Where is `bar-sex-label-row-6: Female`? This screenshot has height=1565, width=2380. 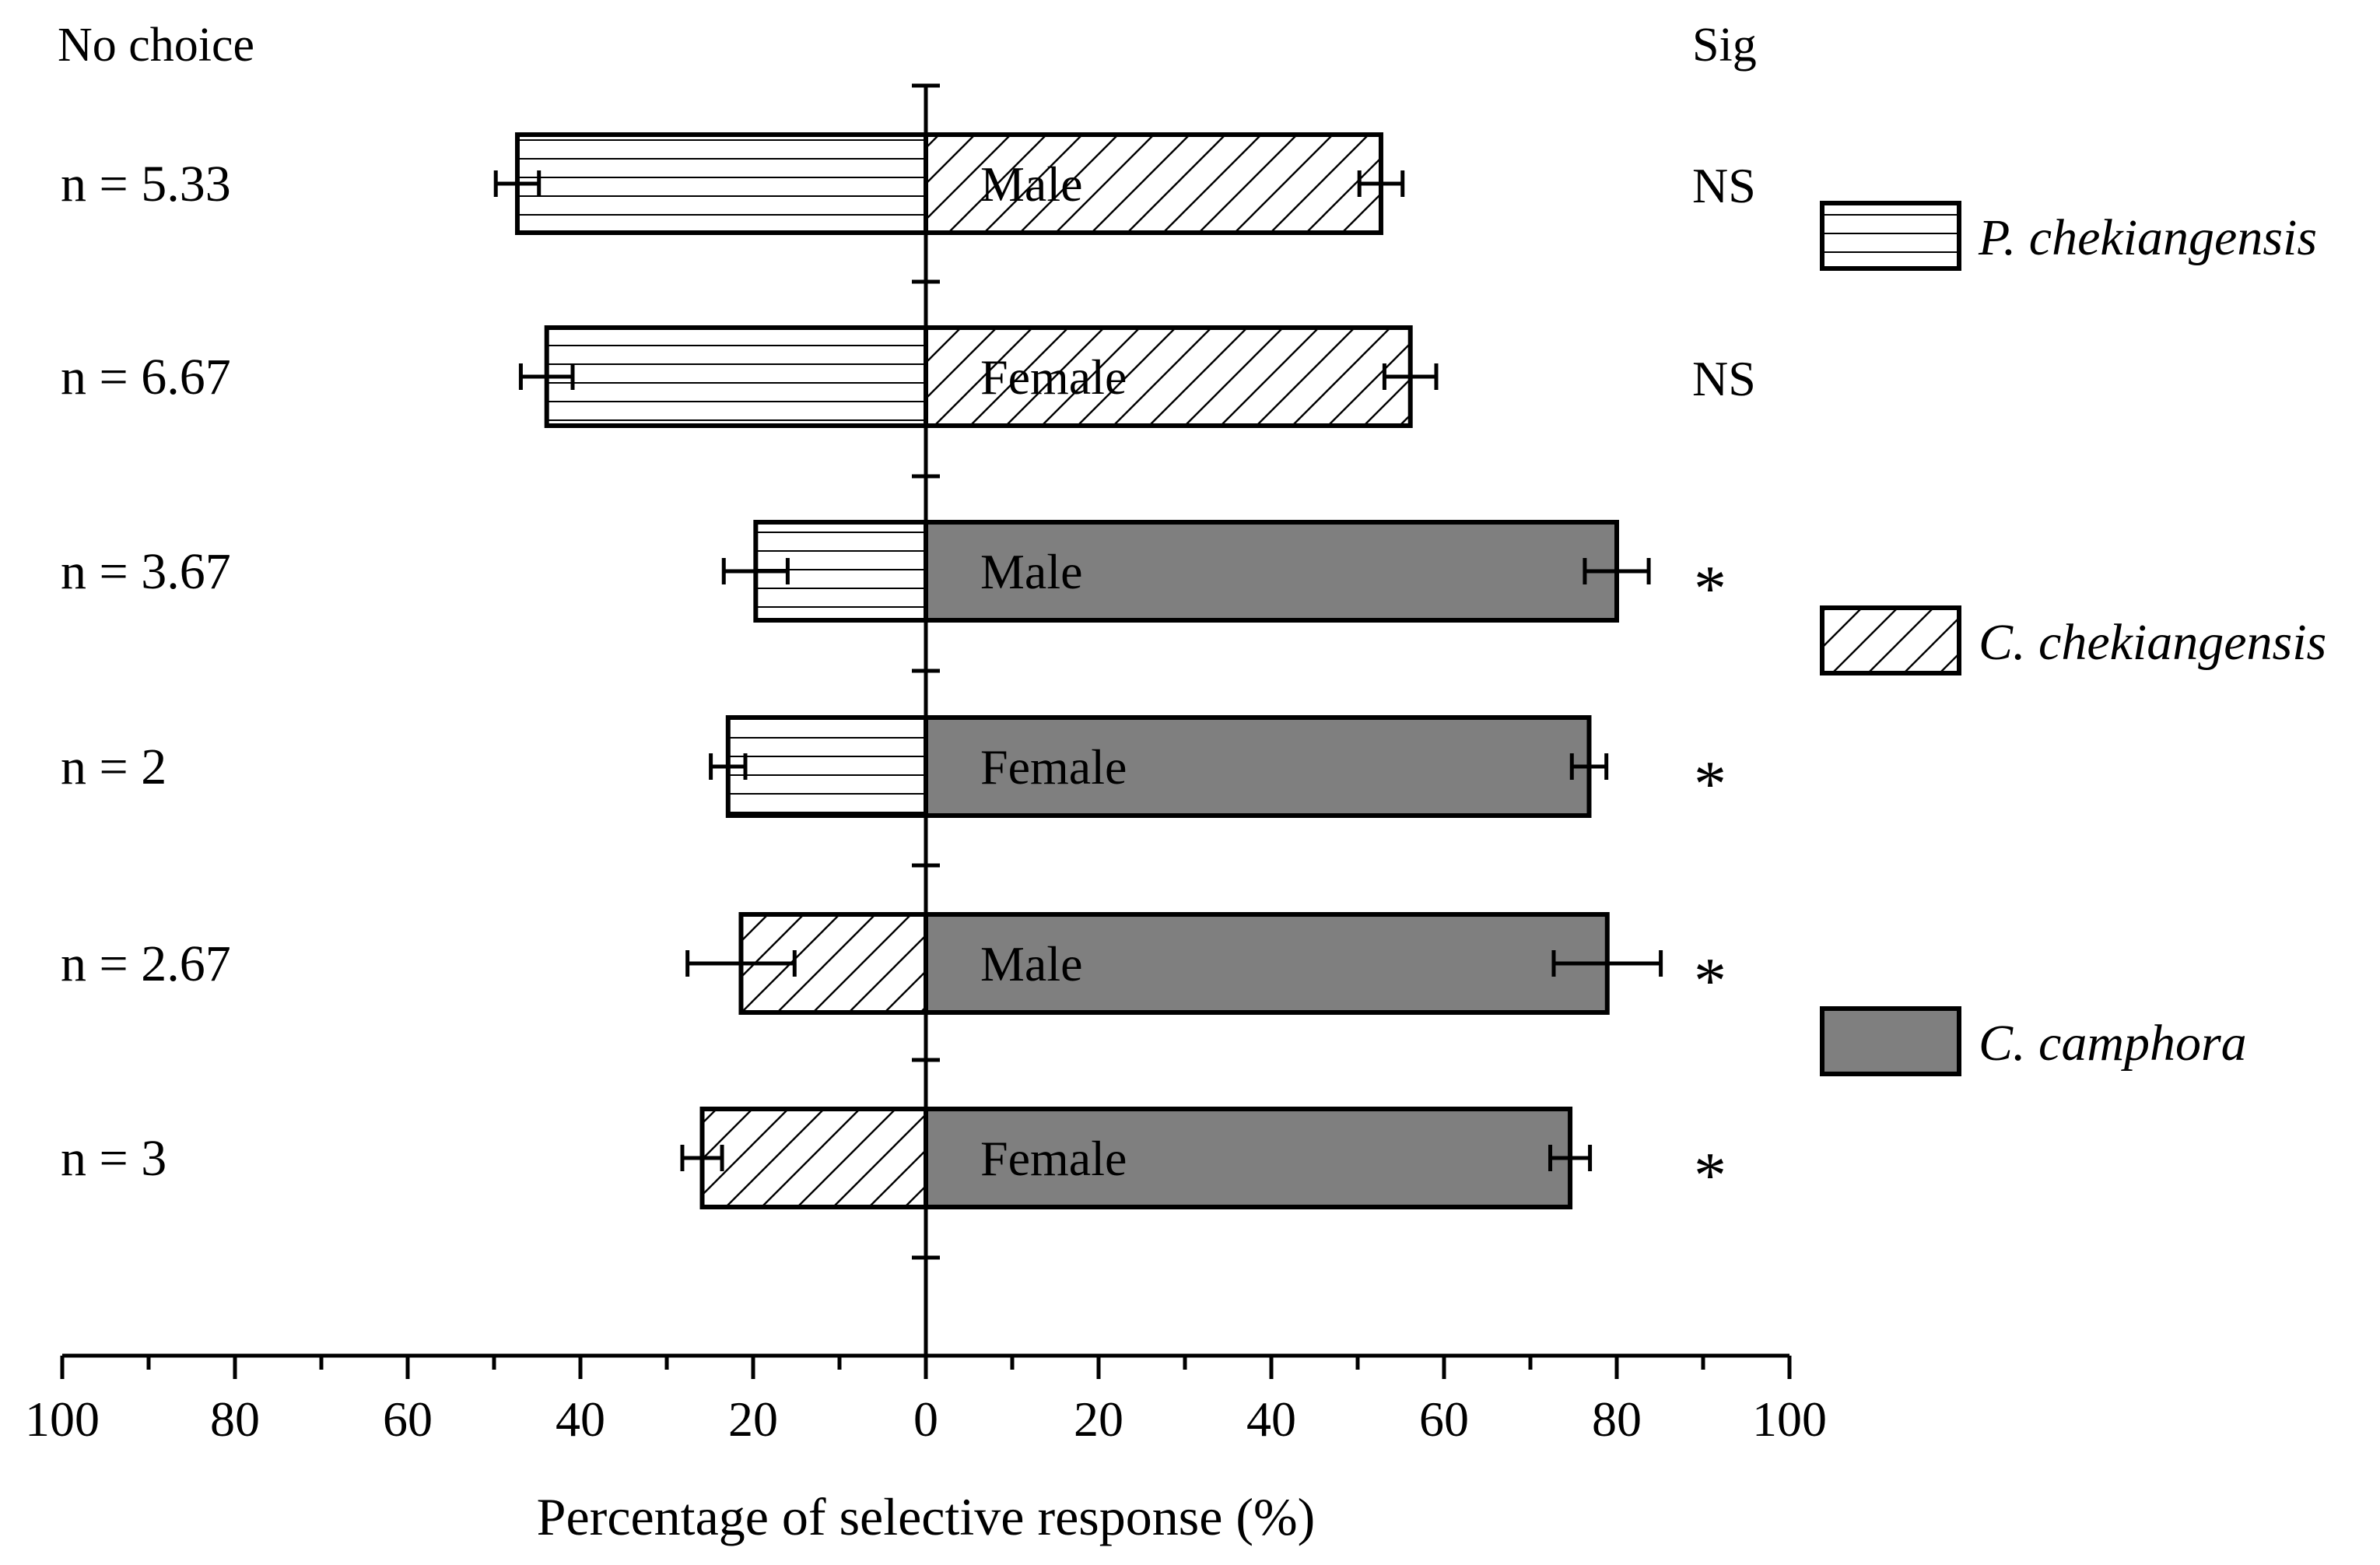 bar-sex-label-row-6: Female is located at coordinates (1053, 1158).